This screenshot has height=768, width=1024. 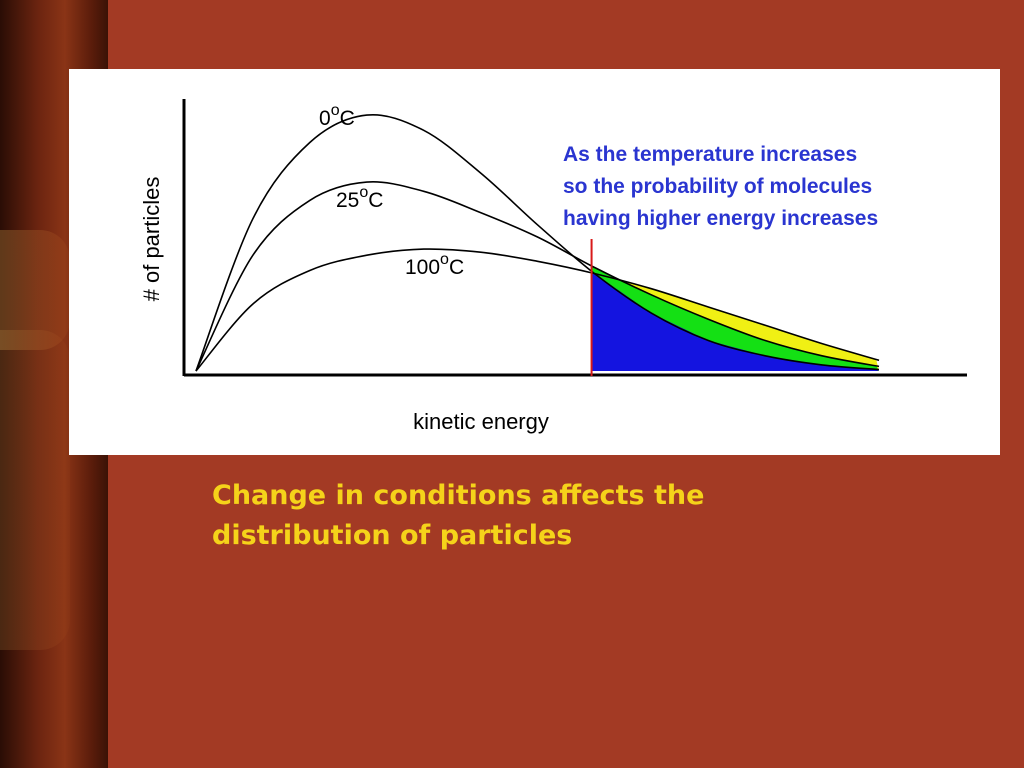 What do you see at coordinates (720, 218) in the screenshot?
I see `annotation-line-3: having higher energy increases` at bounding box center [720, 218].